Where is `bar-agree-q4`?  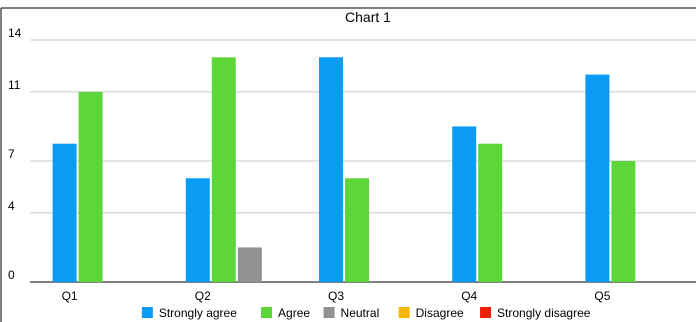
bar-agree-q4 is located at coordinates (490, 212).